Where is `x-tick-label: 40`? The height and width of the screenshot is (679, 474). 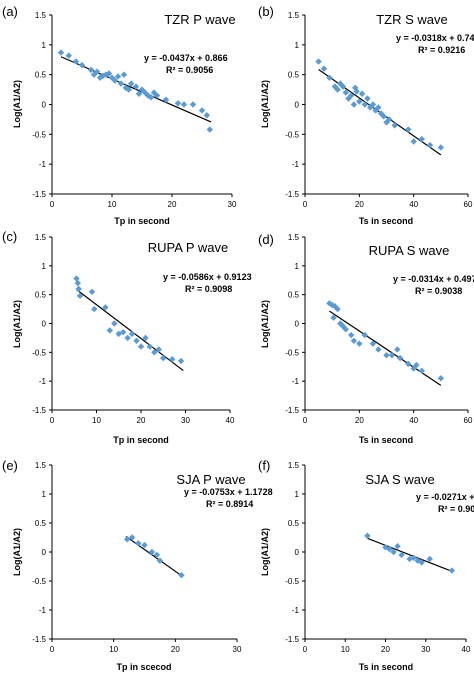
x-tick-label: 40 is located at coordinates (413, 420).